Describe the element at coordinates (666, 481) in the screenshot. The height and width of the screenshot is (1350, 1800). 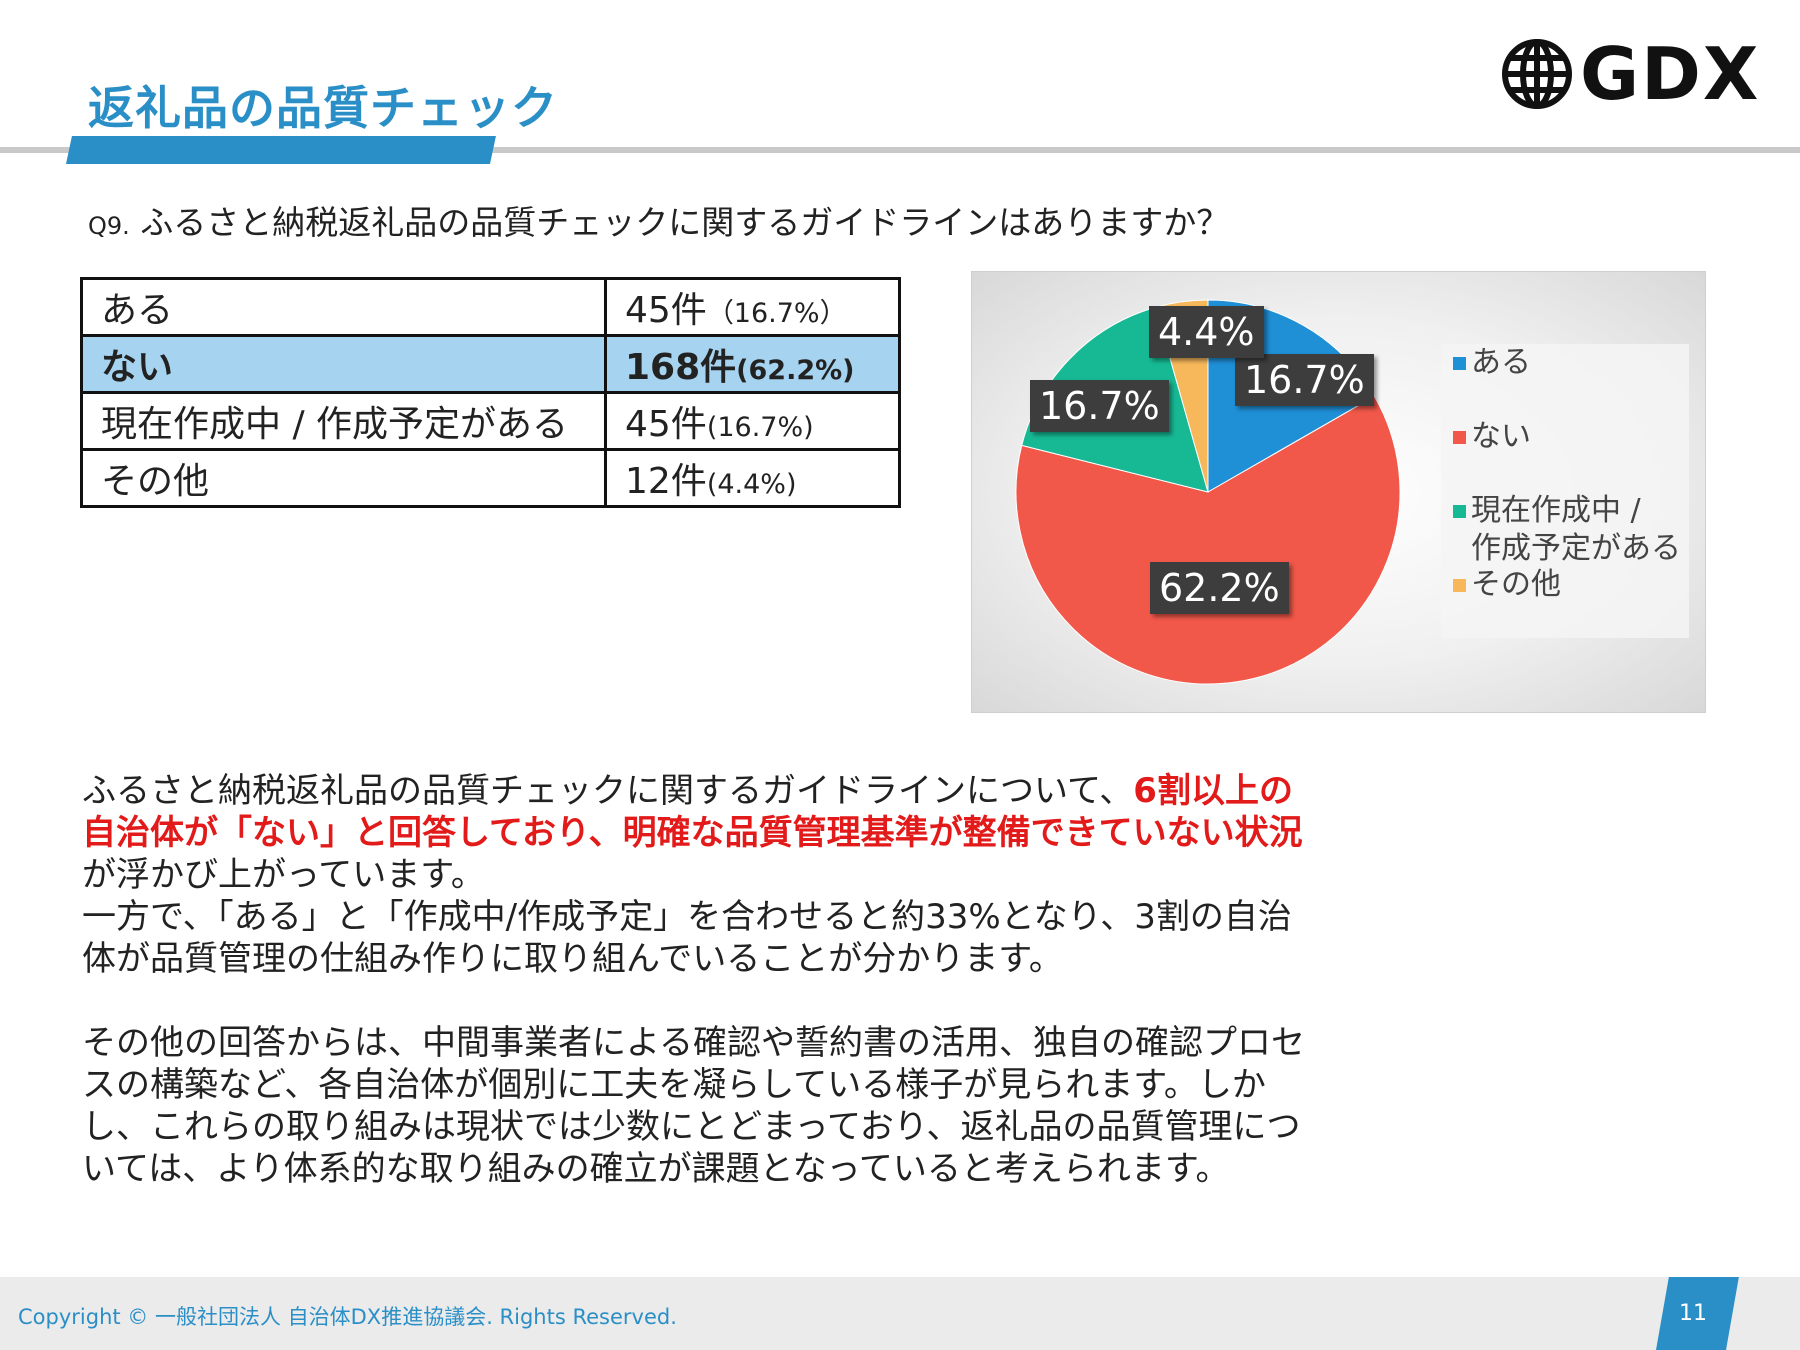
I see `row-count: 12件` at that location.